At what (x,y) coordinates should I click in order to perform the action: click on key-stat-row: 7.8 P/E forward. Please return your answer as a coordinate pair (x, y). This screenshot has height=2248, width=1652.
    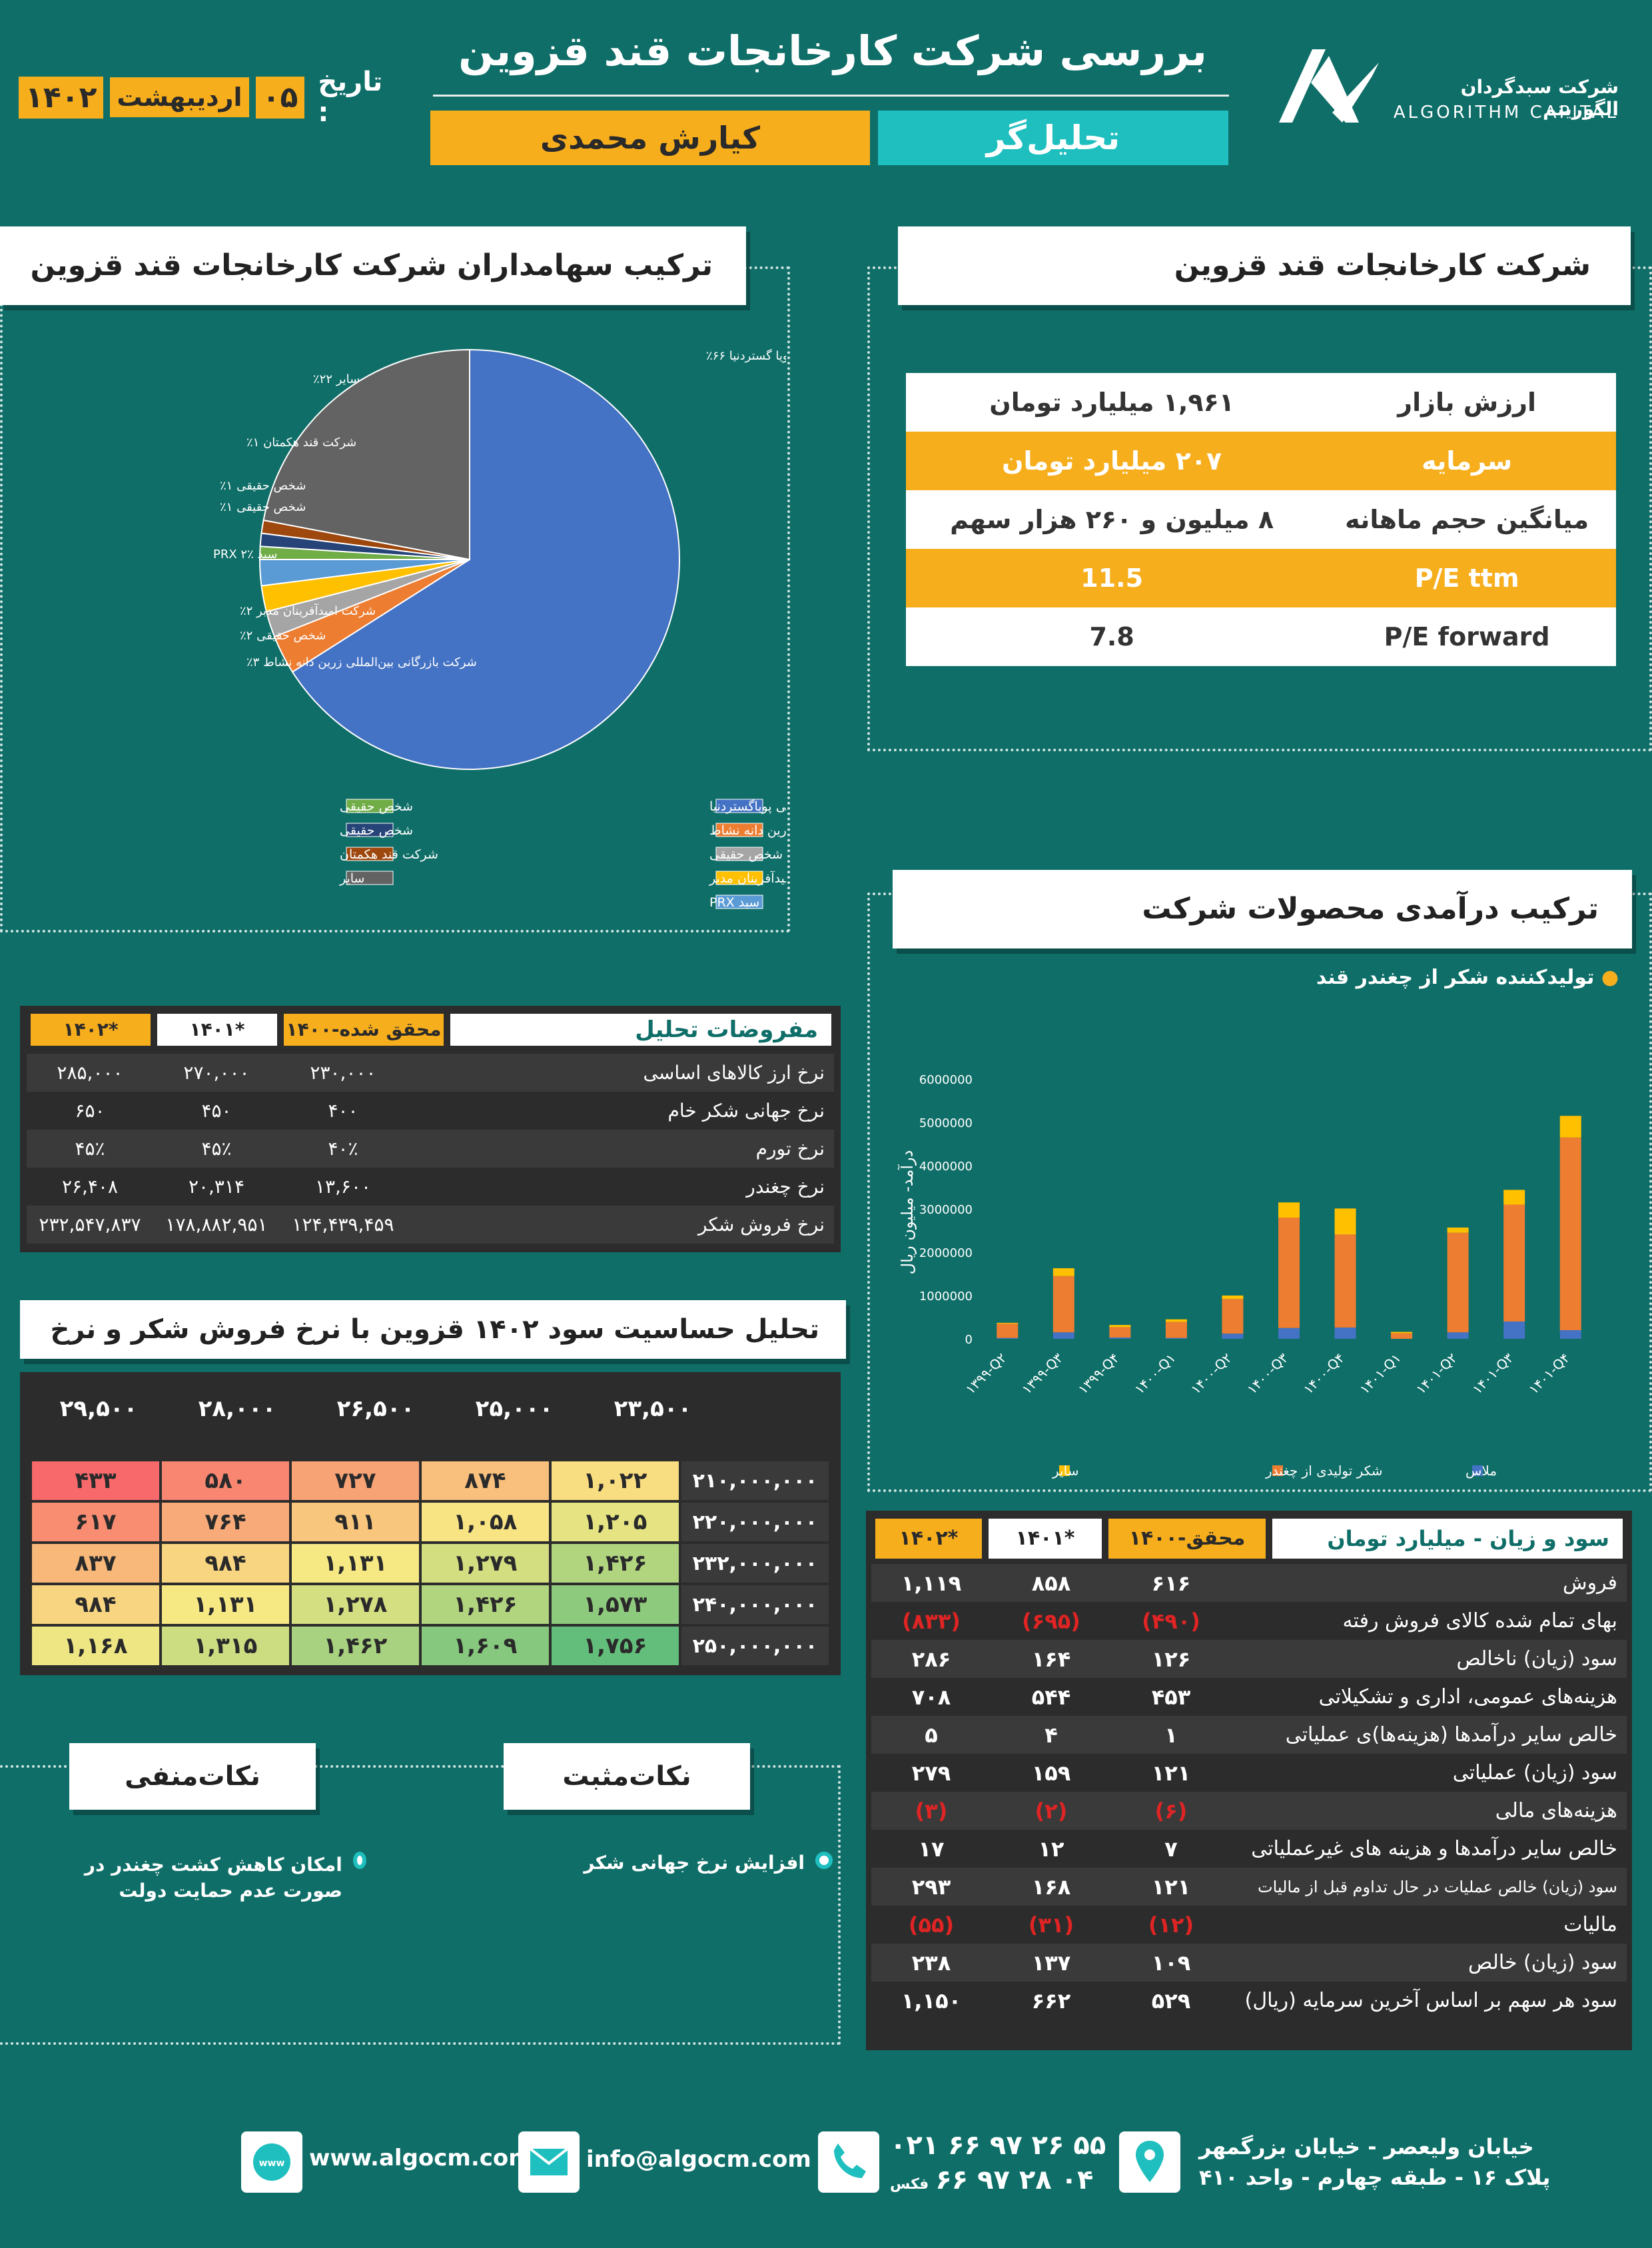
    Looking at the image, I should click on (1261, 636).